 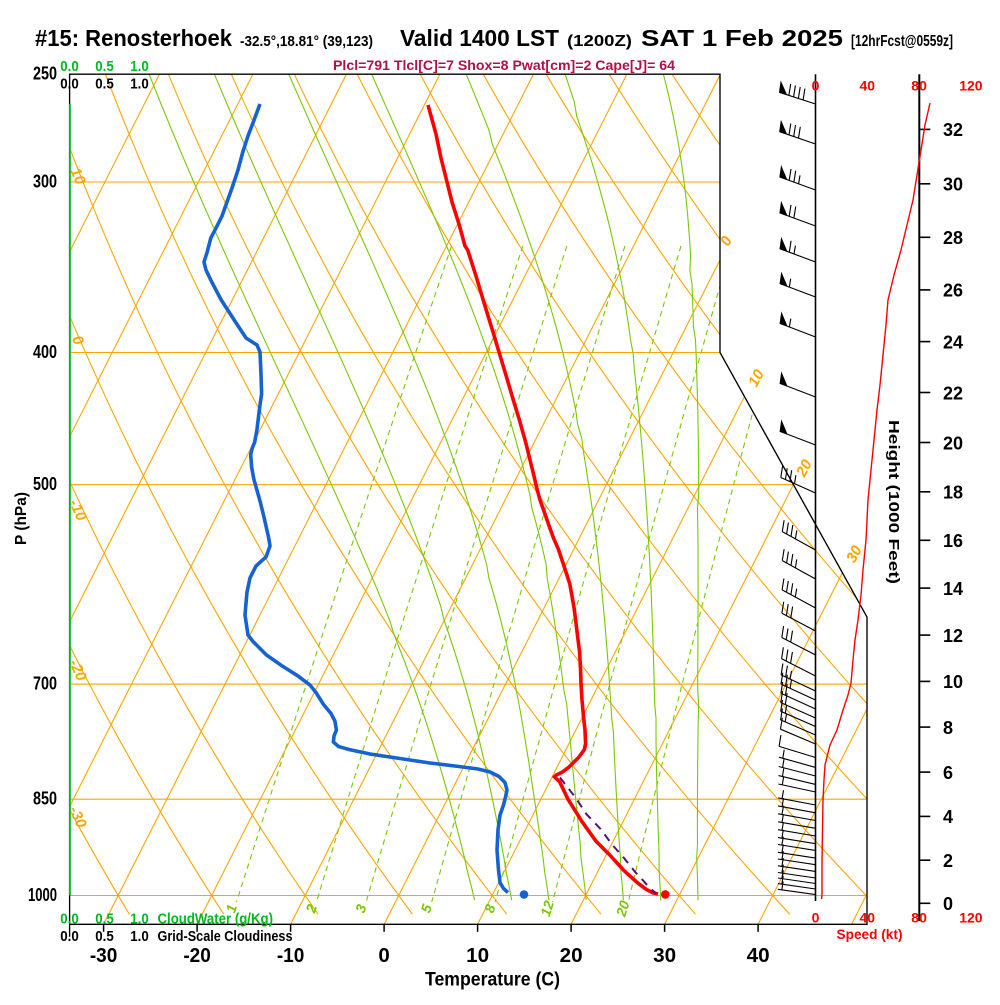 I want to click on svg-text: 28, so click(x=953, y=238).